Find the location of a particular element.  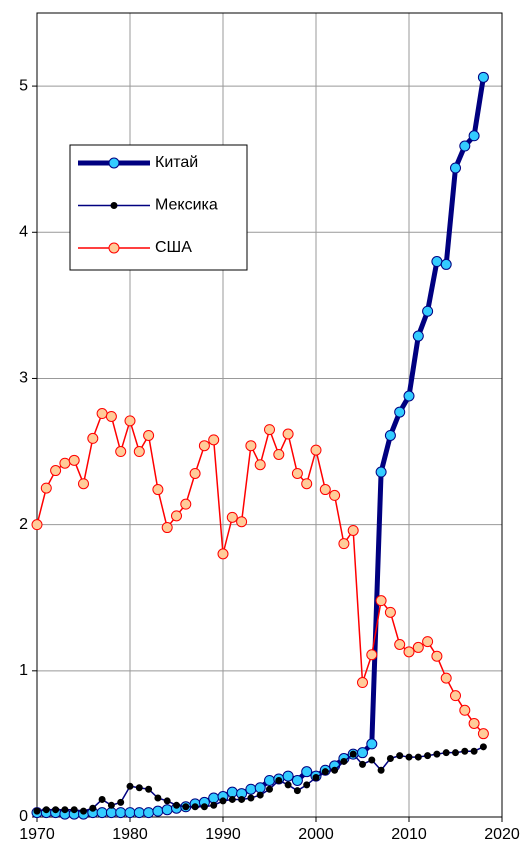

legend-label: США is located at coordinates (173, 247).